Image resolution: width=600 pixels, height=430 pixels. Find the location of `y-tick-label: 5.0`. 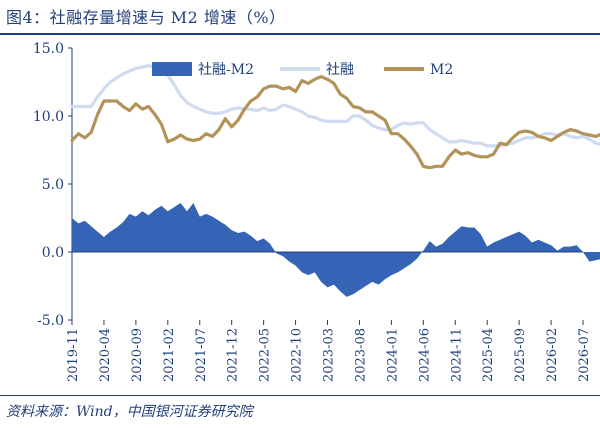

y-tick-label: 5.0 is located at coordinates (53, 185).